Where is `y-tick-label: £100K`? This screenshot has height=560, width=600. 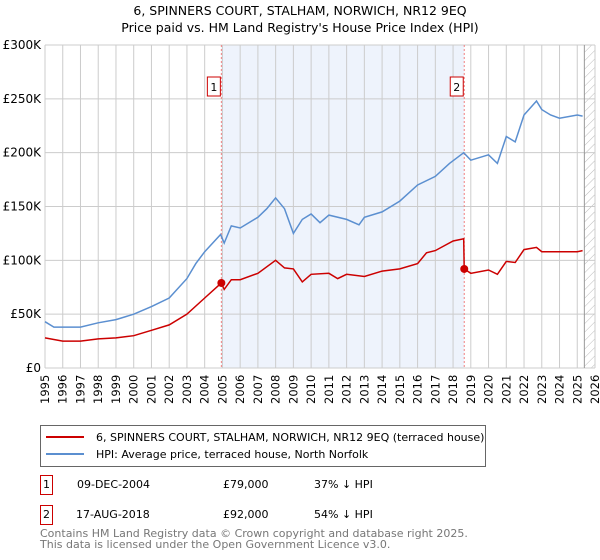
y-tick-label: £100K is located at coordinates (23, 260).